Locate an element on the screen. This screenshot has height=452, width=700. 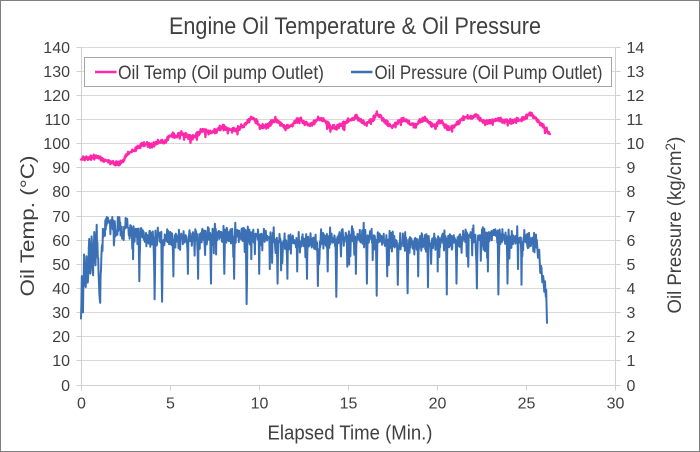
svg-text: 120 is located at coordinates (56, 96).